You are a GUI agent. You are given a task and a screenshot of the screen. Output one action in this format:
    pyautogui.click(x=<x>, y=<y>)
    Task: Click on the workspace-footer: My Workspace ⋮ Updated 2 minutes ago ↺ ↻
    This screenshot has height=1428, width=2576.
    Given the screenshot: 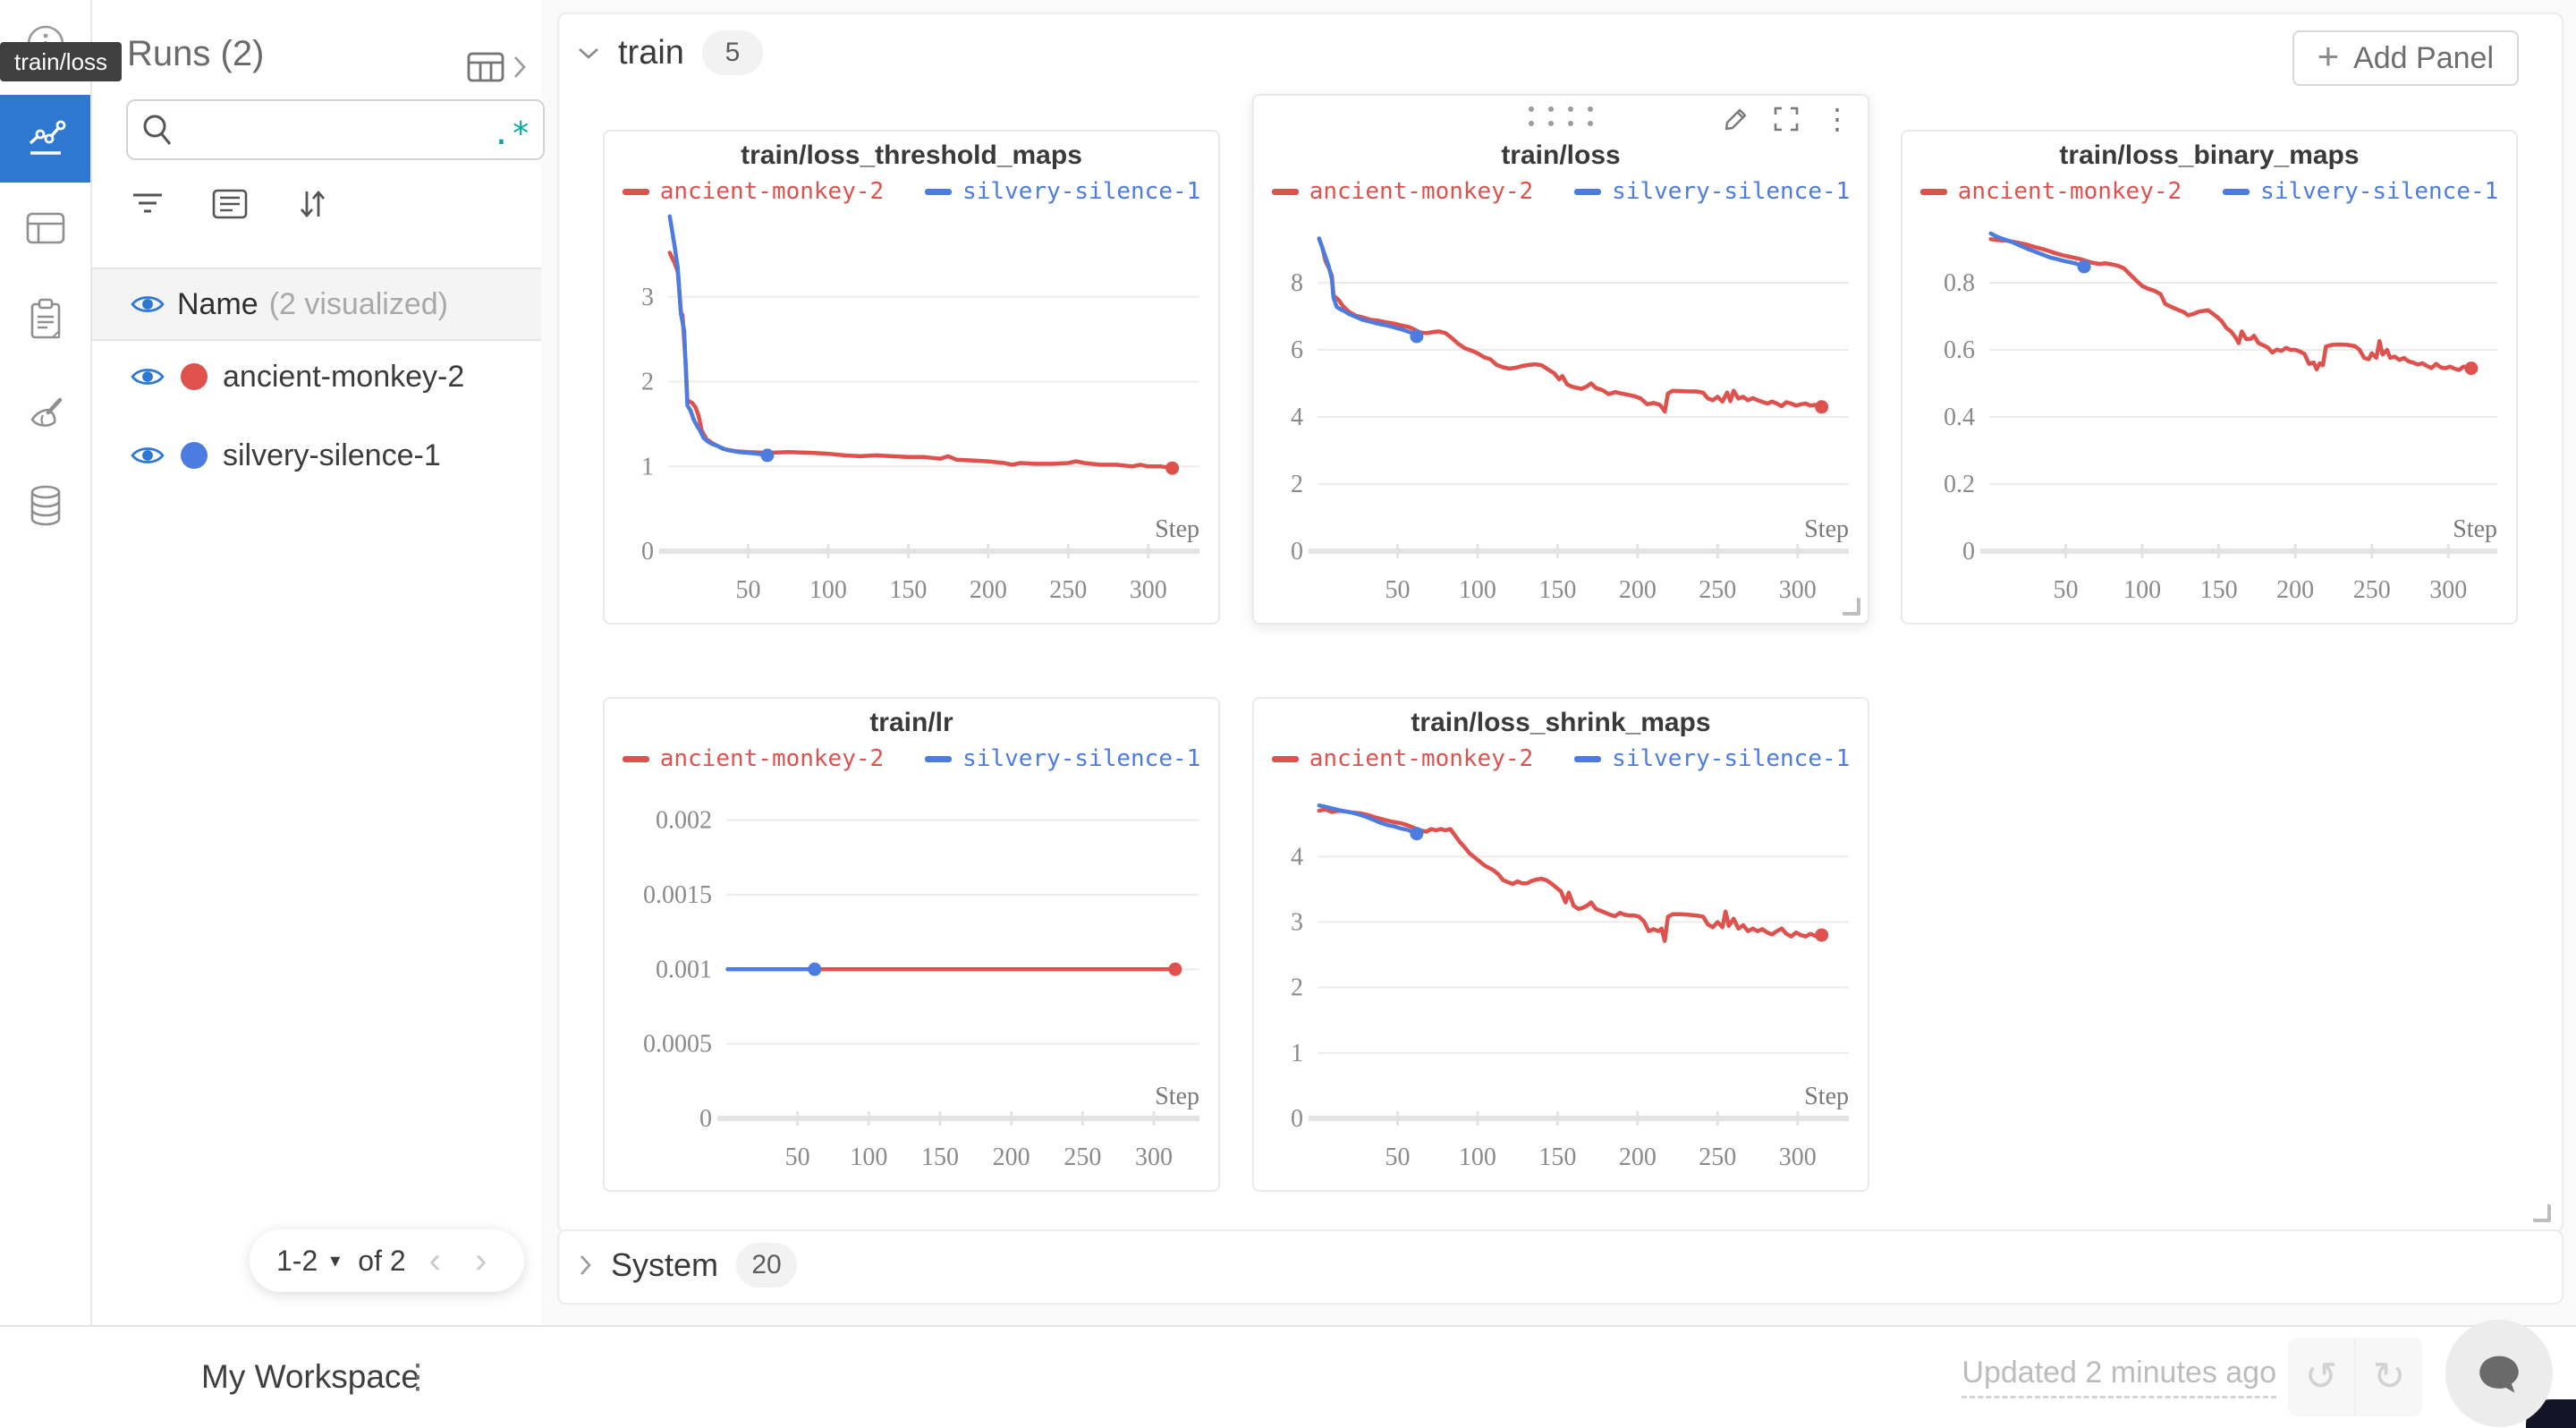 What is the action you would take?
    pyautogui.click(x=1288, y=1374)
    